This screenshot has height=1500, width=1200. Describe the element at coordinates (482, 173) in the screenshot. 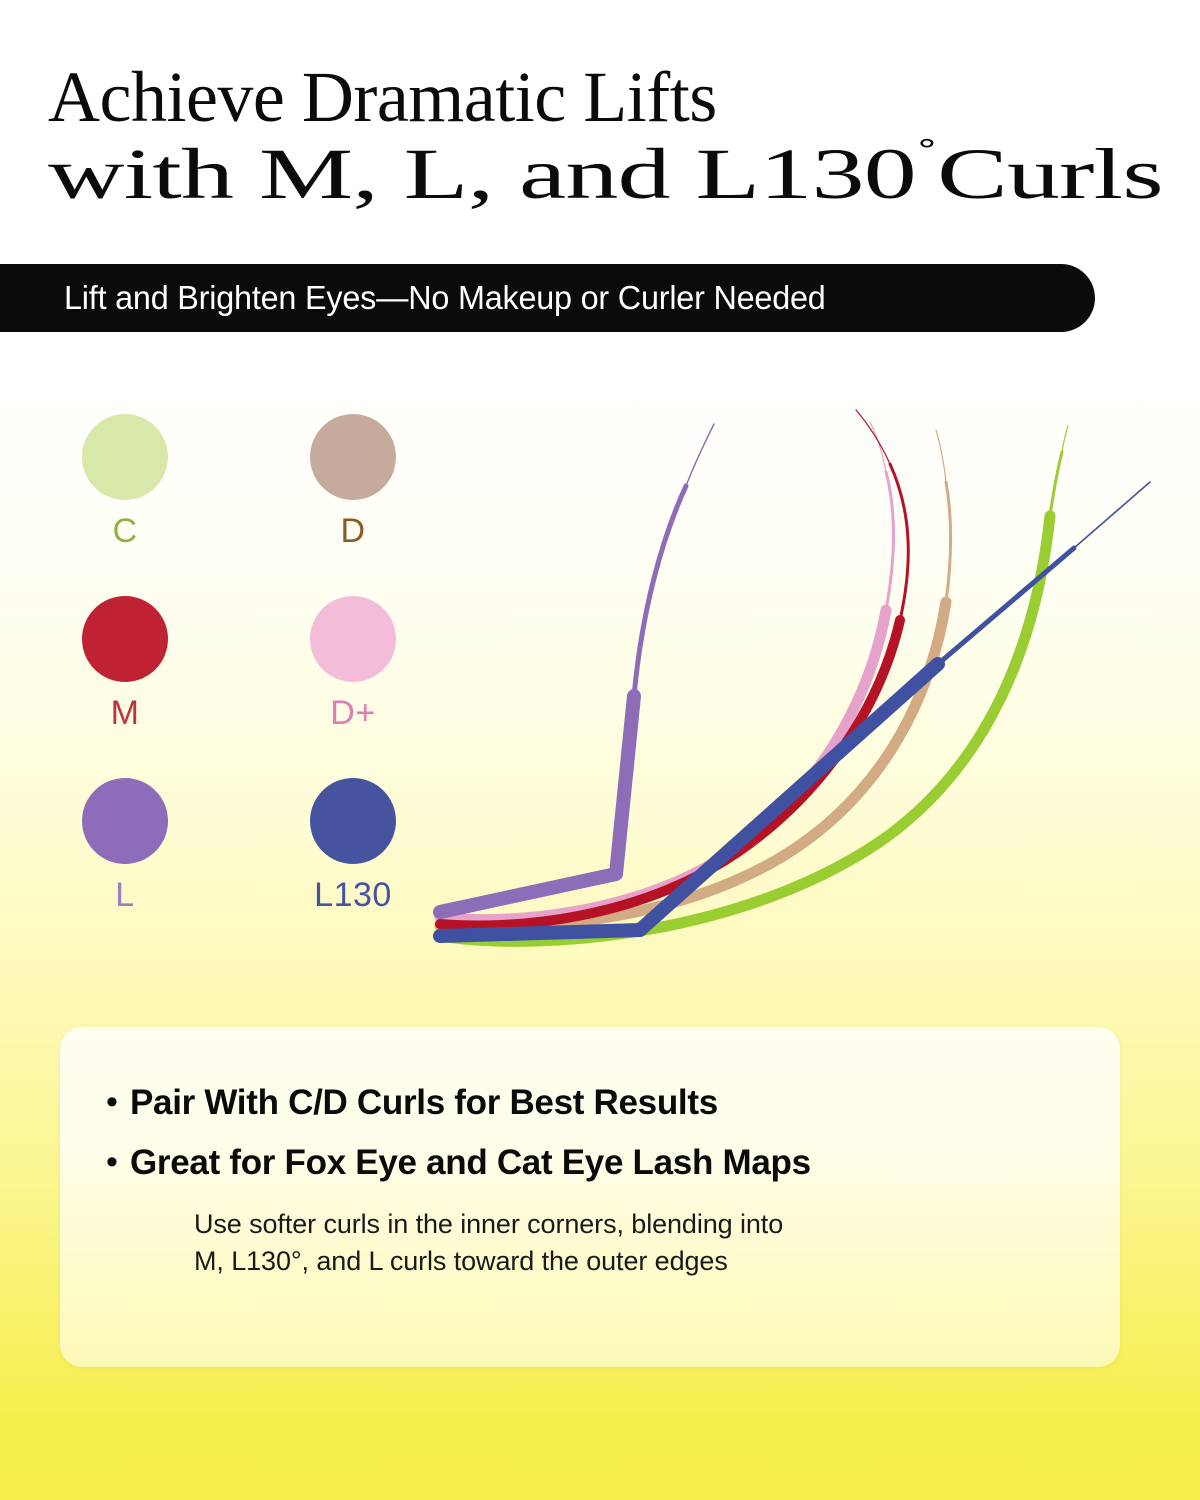

I see `title-line-2-main: with M, L, and L130` at that location.